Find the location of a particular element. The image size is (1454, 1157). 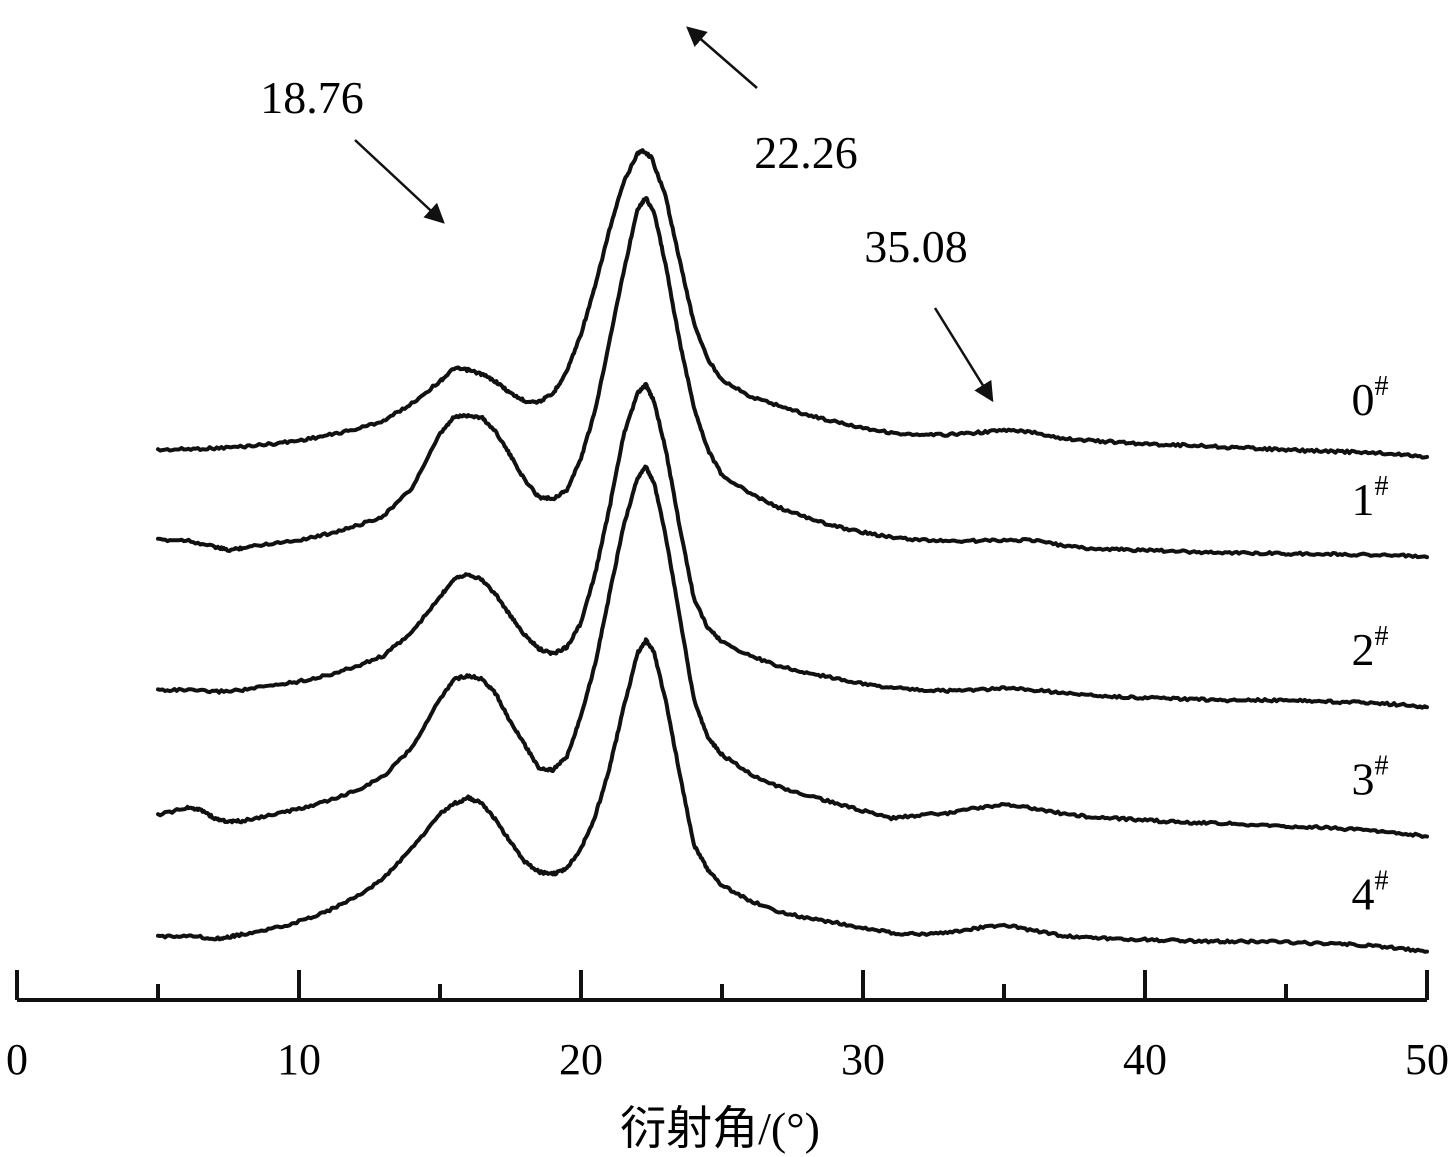

peak-annotation-label: 18.76 is located at coordinates (312, 97).